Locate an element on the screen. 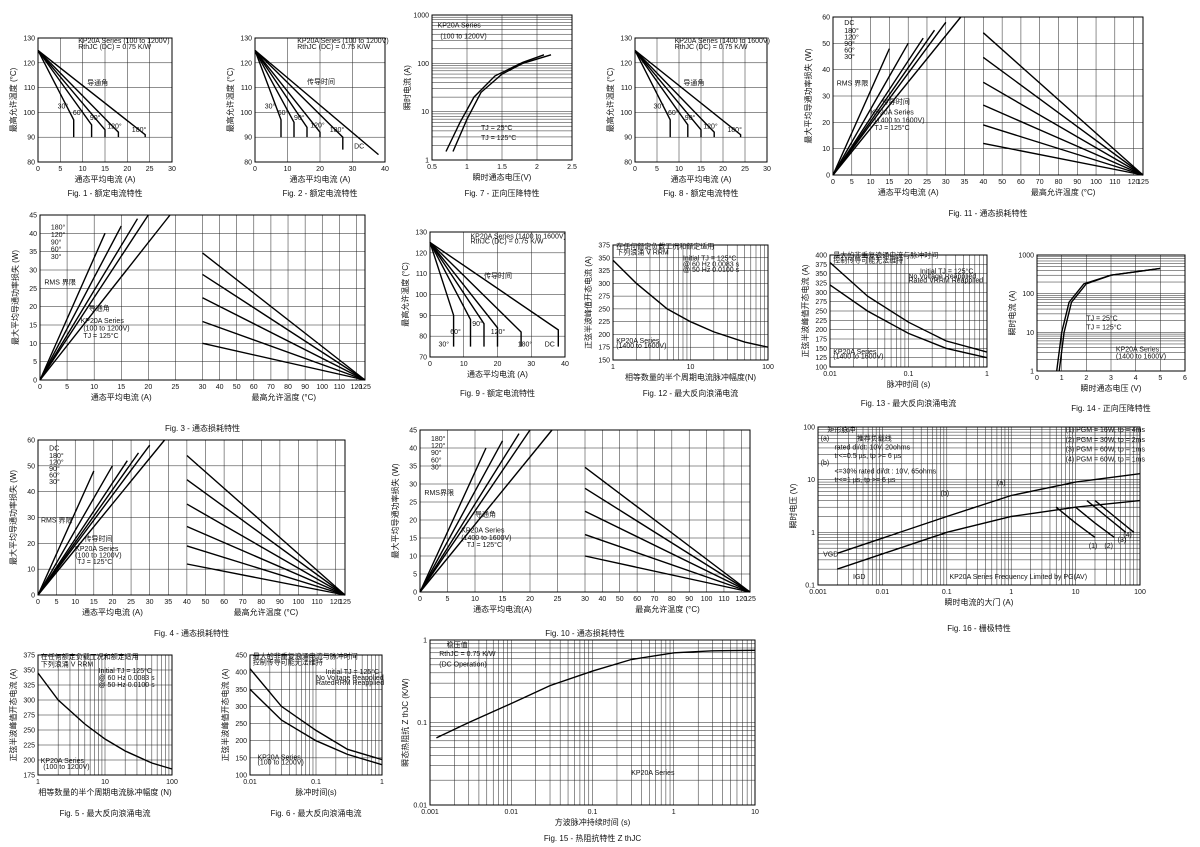  y-tick-label: 80 is located at coordinates (628, 163).